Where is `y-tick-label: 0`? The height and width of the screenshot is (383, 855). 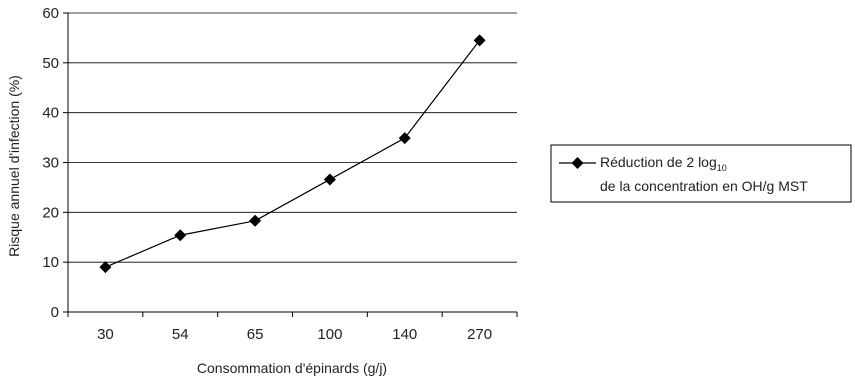
y-tick-label: 0 is located at coordinates (55, 312).